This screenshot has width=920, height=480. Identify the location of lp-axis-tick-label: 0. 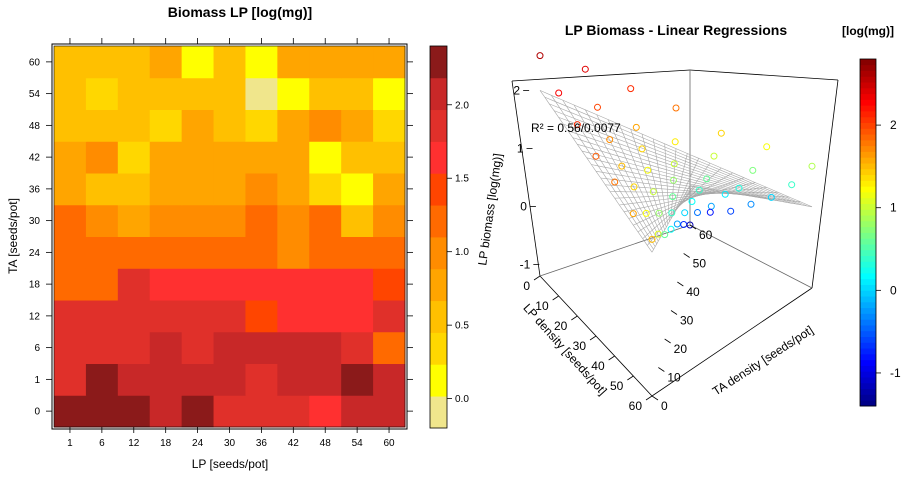
(526, 286).